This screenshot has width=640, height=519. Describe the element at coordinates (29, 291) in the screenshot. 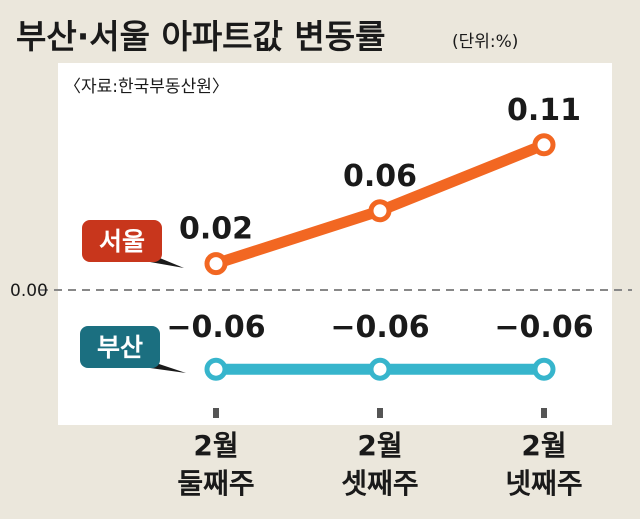

I see `zero-label: 0.00` at that location.